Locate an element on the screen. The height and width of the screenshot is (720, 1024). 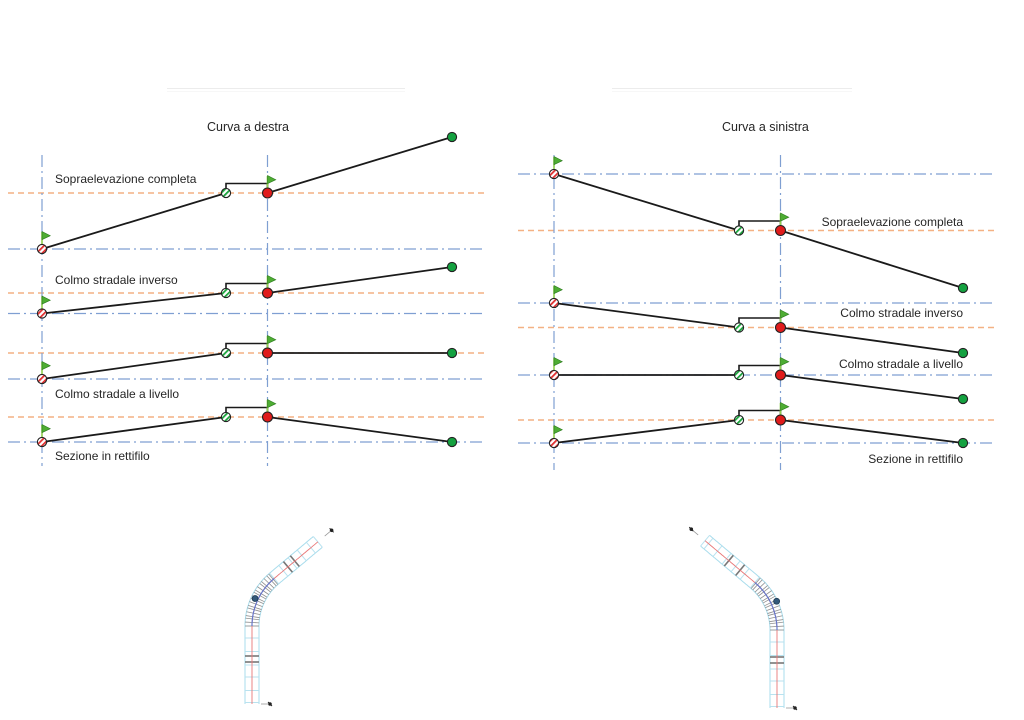
label-sezione-in-rettifilo-left: Sezione in rettifilo is located at coordinates (102, 456).